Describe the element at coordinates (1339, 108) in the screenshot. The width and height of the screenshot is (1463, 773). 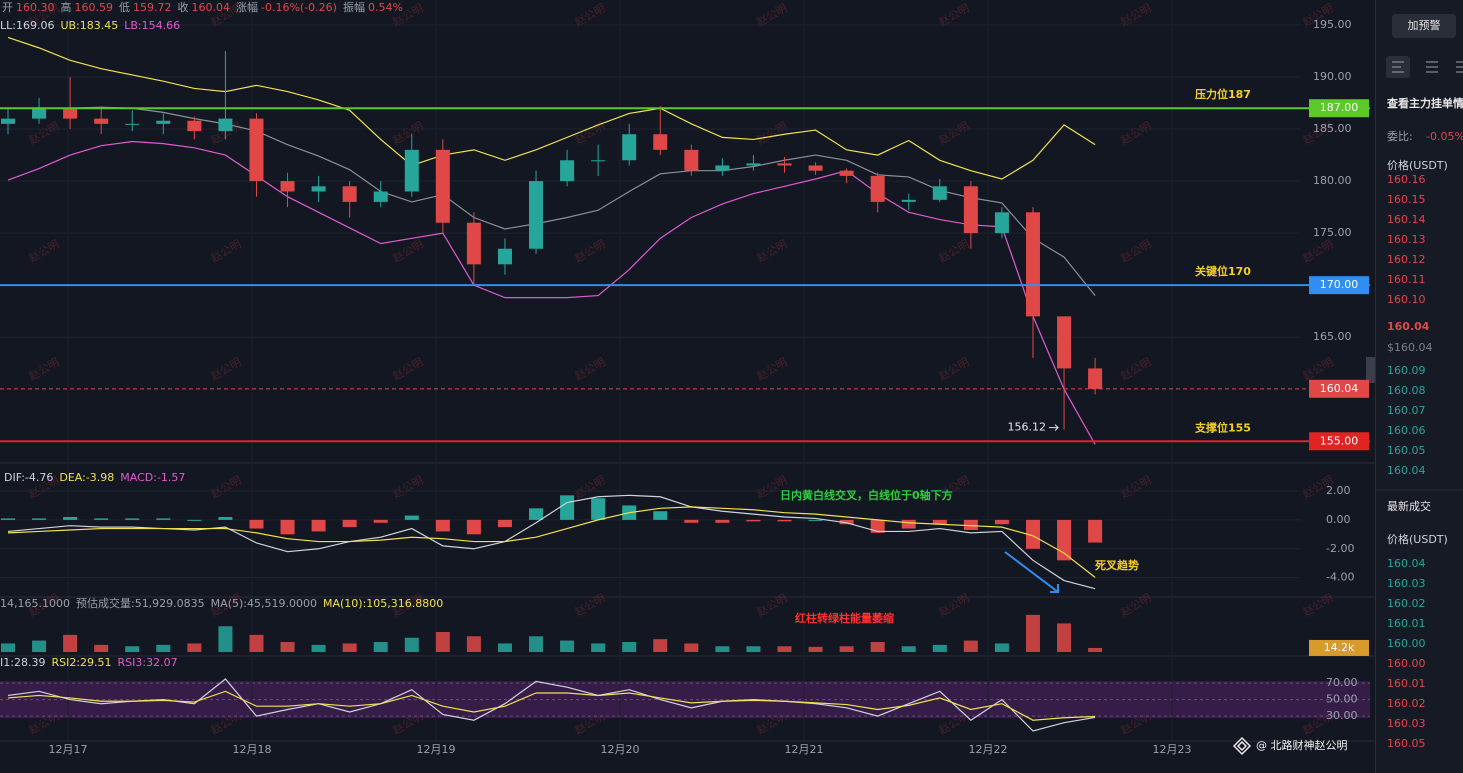
I see `level-tag` at that location.